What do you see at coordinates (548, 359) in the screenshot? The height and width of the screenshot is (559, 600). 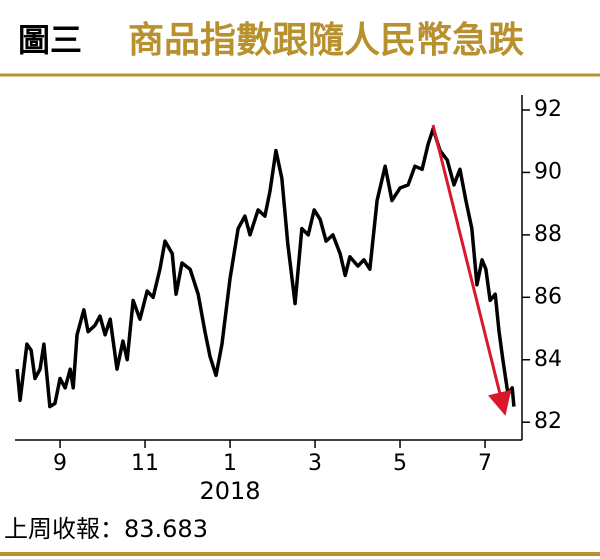 I see `y-tick-label: 84` at bounding box center [548, 359].